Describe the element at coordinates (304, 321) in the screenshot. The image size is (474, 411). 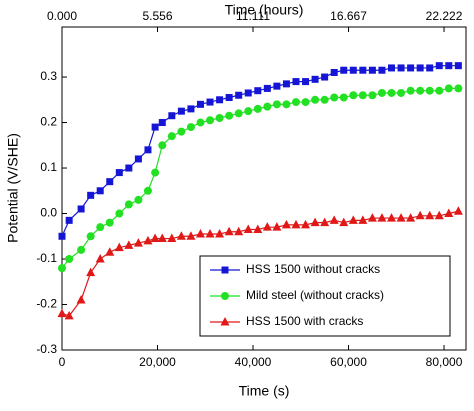
I see `legend-label: HSS 1500 with cracks` at that location.